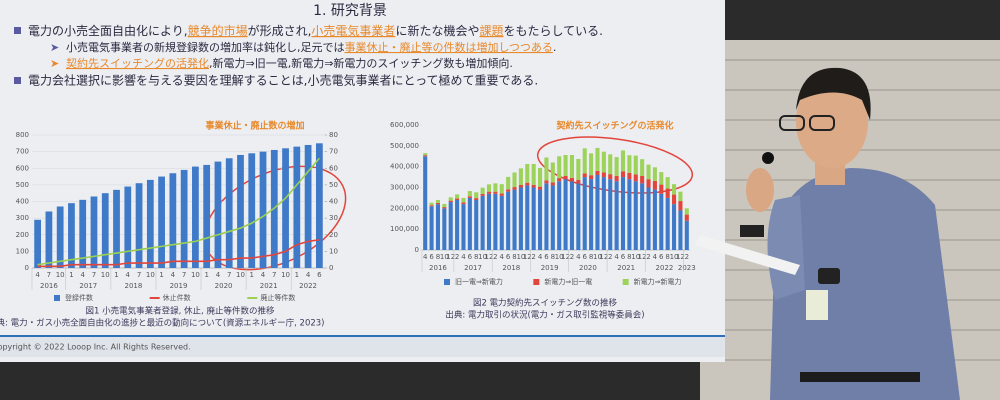  Describe the element at coordinates (614, 126) in the screenshot. I see `annotation: 契約先スイッチングの活発化` at that location.